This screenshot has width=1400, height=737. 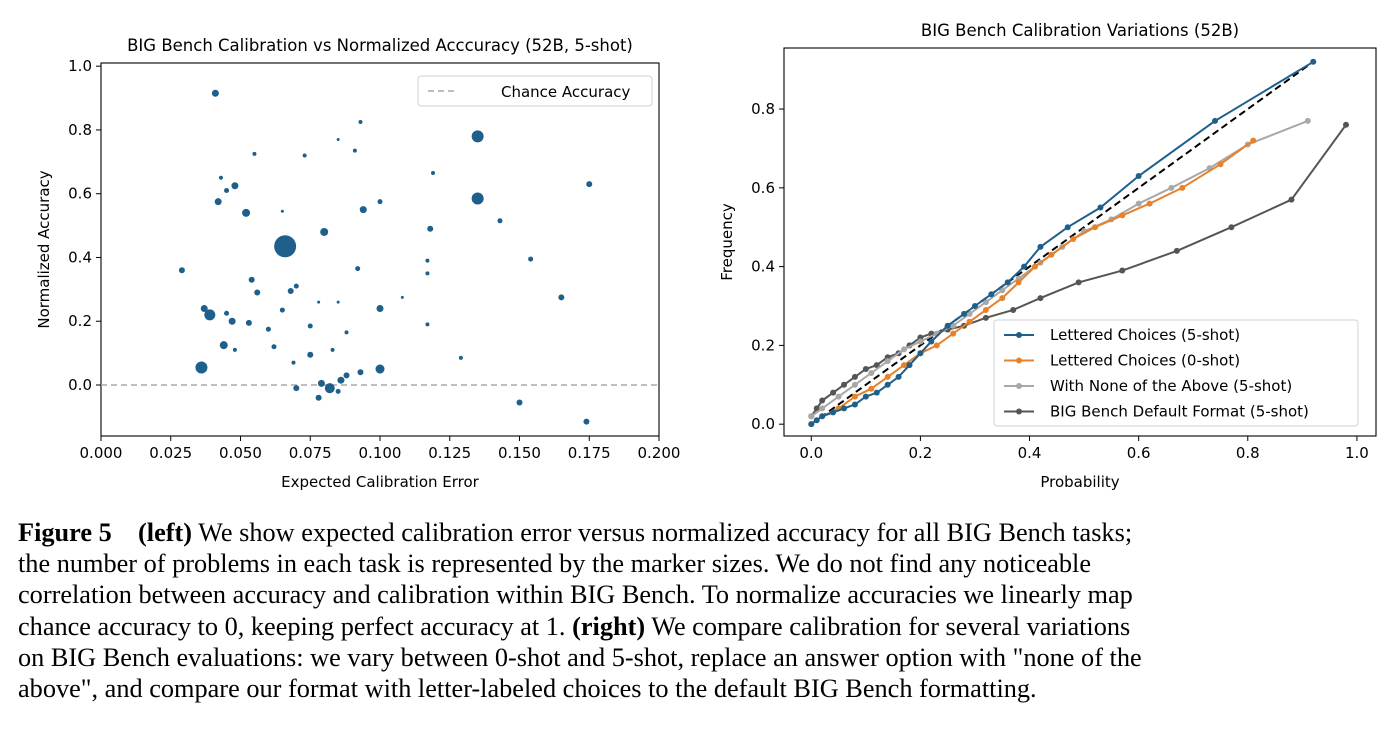 What do you see at coordinates (1179, 412) in the screenshot?
I see `legend-label: BIG Bench Default Format (5-shot)` at bounding box center [1179, 412].